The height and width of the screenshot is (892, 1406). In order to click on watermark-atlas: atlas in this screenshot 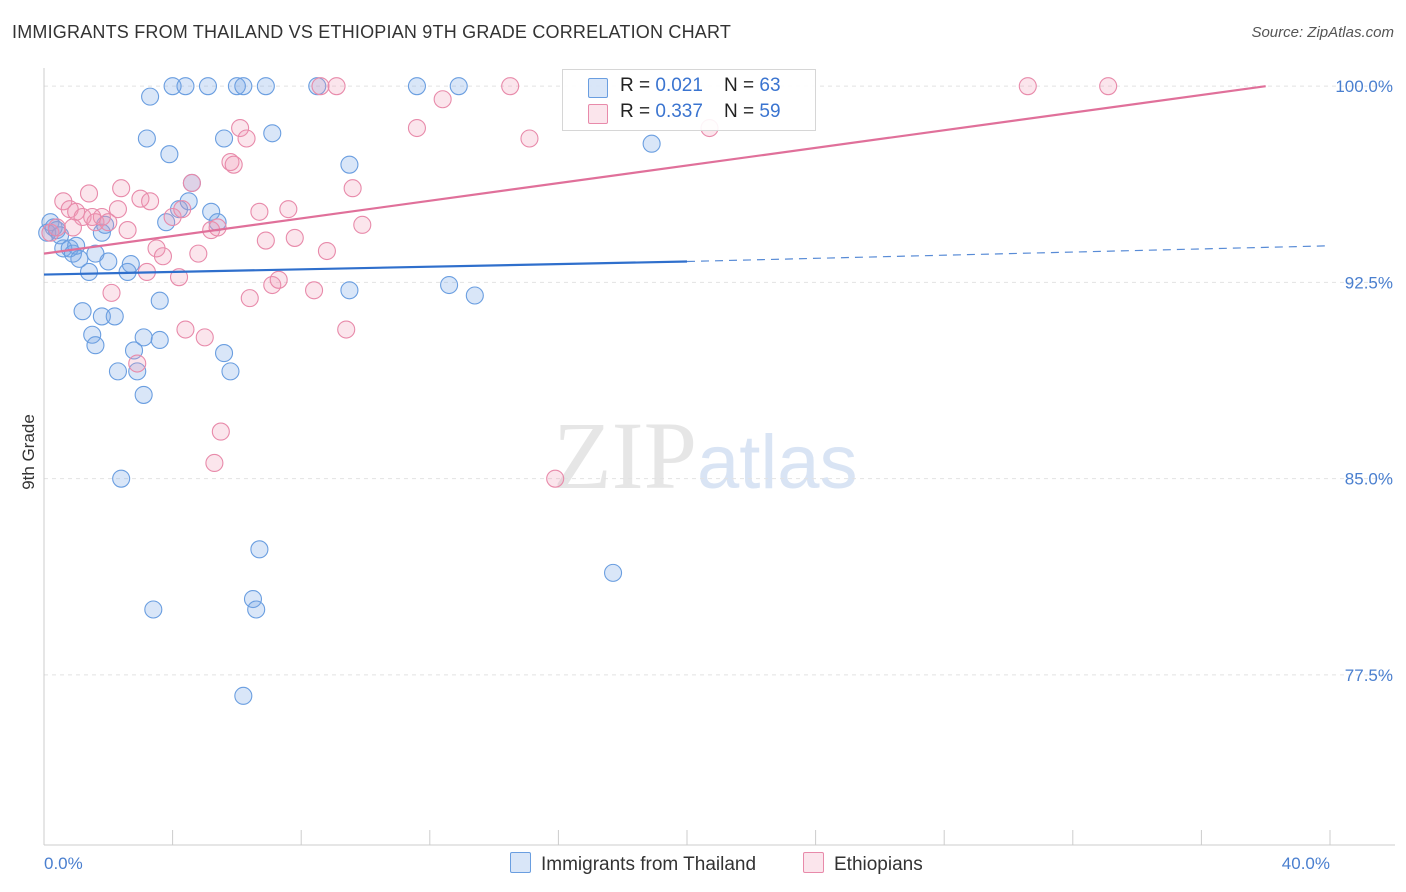, I will do `click(777, 462)`.